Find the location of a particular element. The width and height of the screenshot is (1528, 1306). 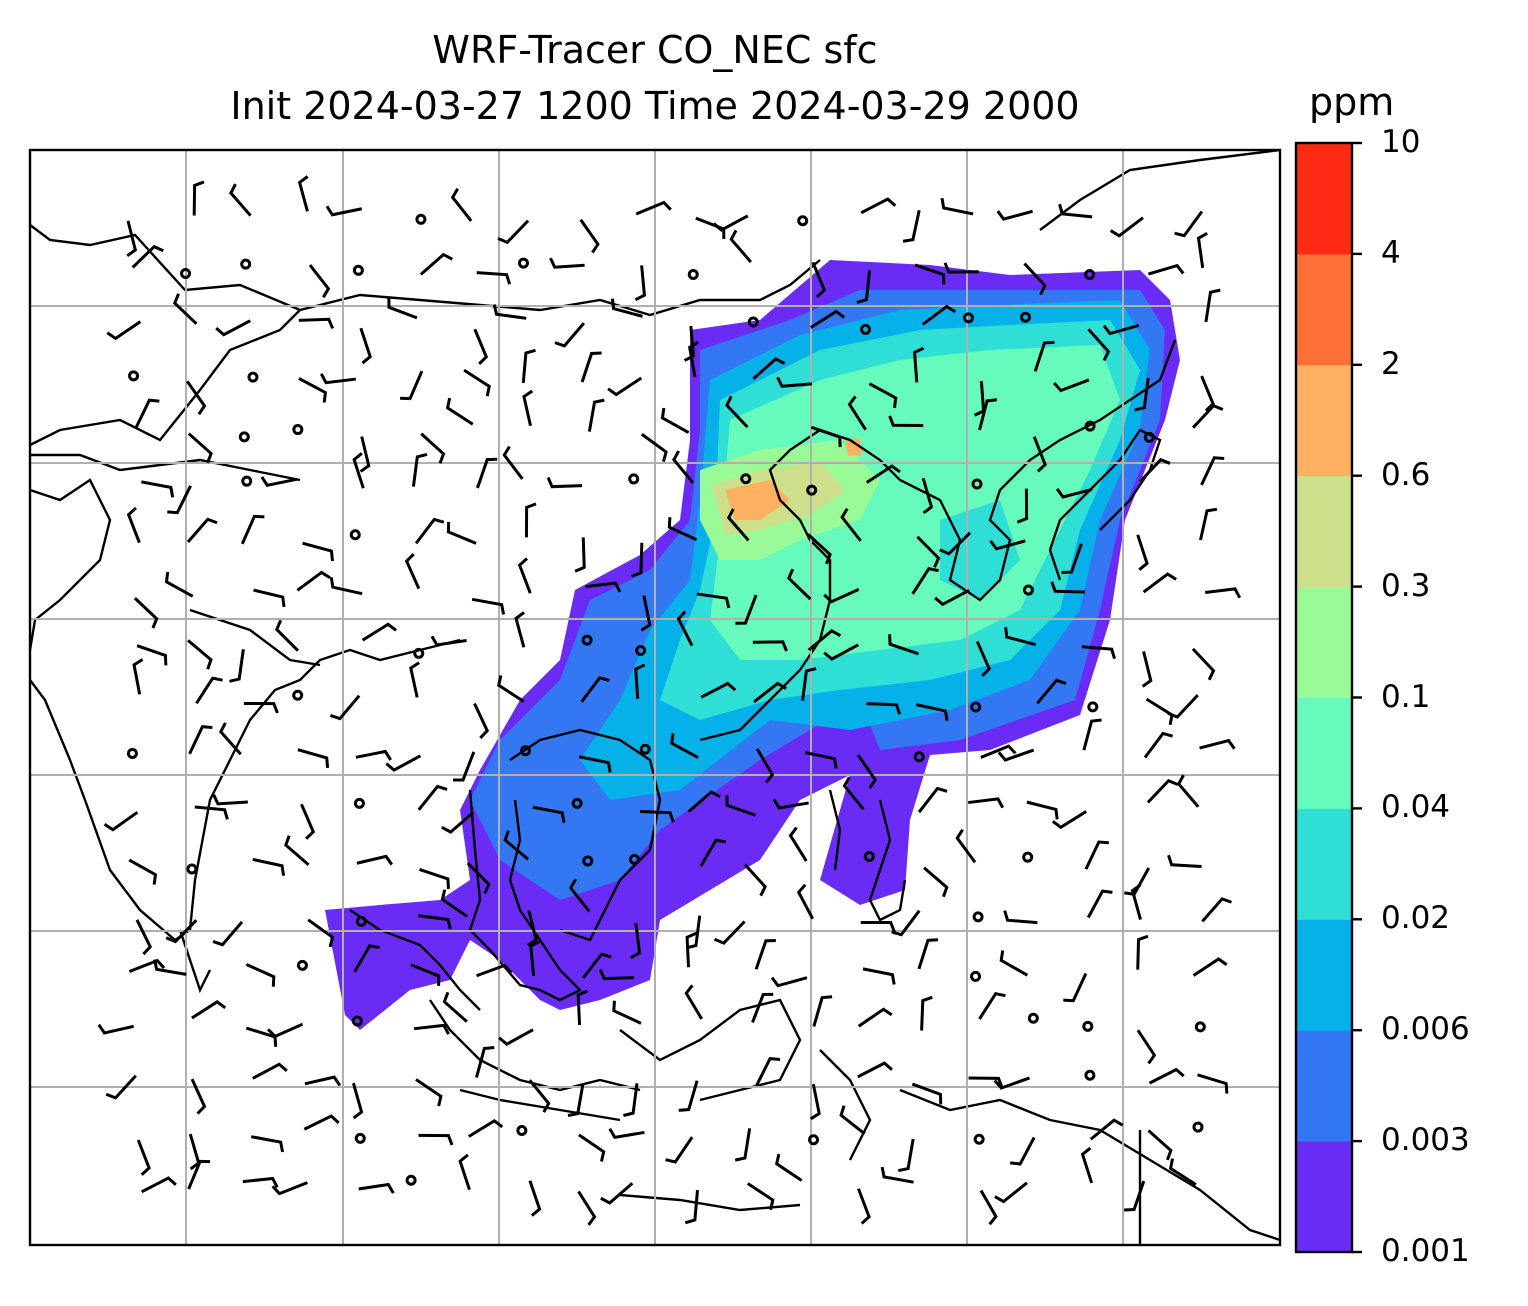

colorbar-tick-label: 0.006 is located at coordinates (1425, 1029).